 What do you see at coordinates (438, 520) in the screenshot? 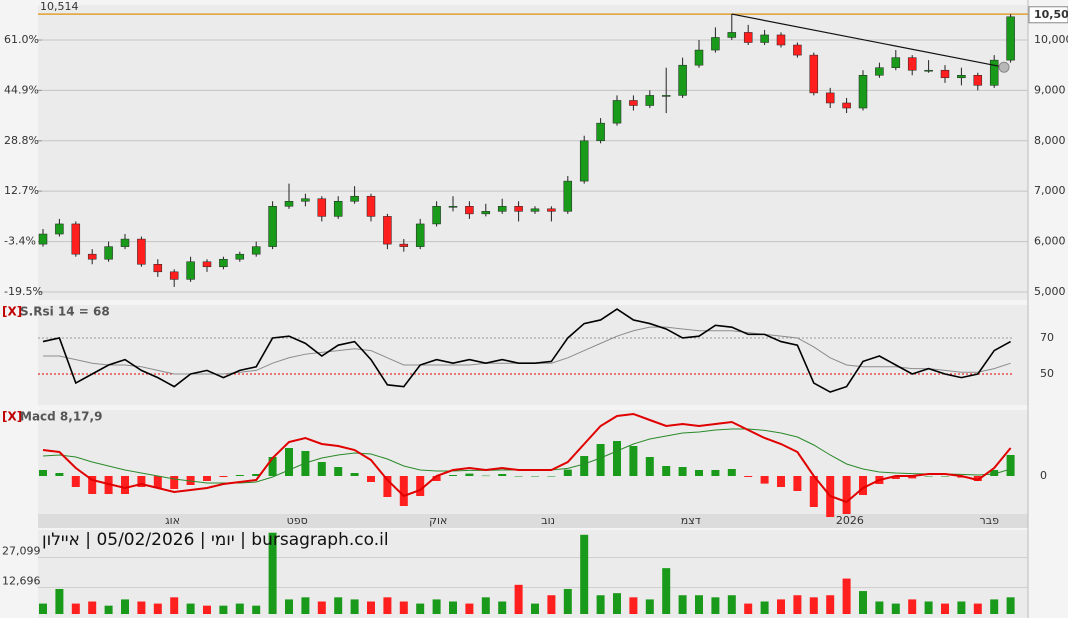
I see `x-tick-label: אוק` at bounding box center [438, 520].